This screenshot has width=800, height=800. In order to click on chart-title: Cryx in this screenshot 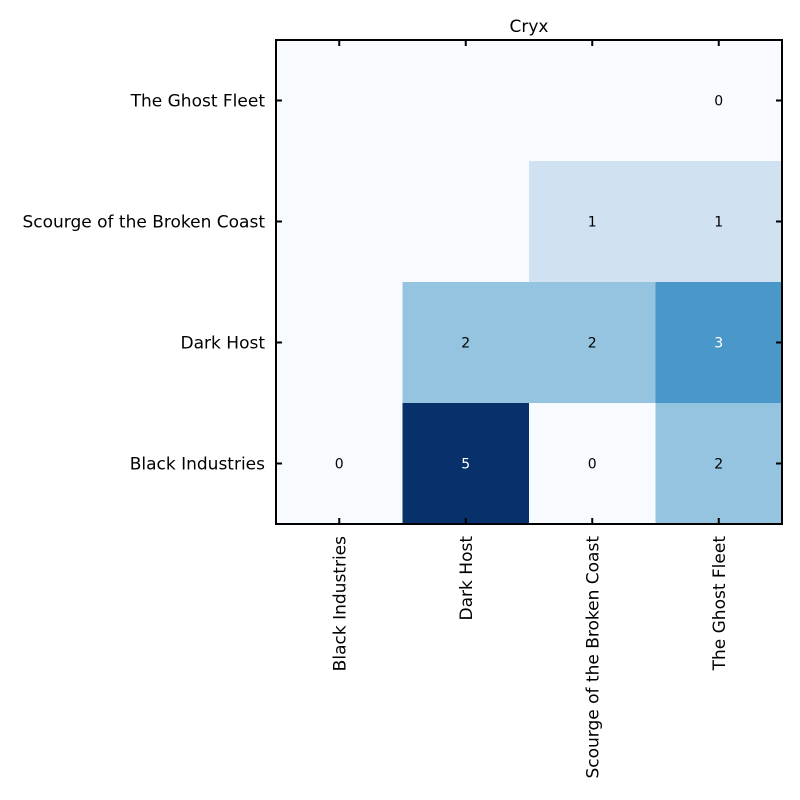, I will do `click(529, 27)`.